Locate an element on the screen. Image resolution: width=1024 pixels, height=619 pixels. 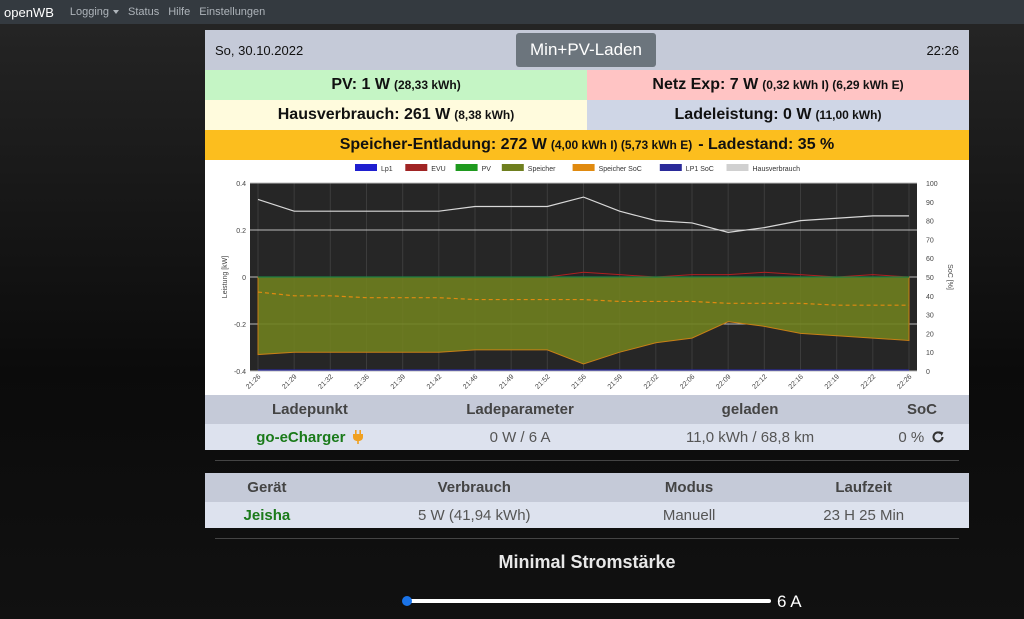
netz-detail: (0,32 kWh I) (6,29 kWh E) is located at coordinates (833, 85).